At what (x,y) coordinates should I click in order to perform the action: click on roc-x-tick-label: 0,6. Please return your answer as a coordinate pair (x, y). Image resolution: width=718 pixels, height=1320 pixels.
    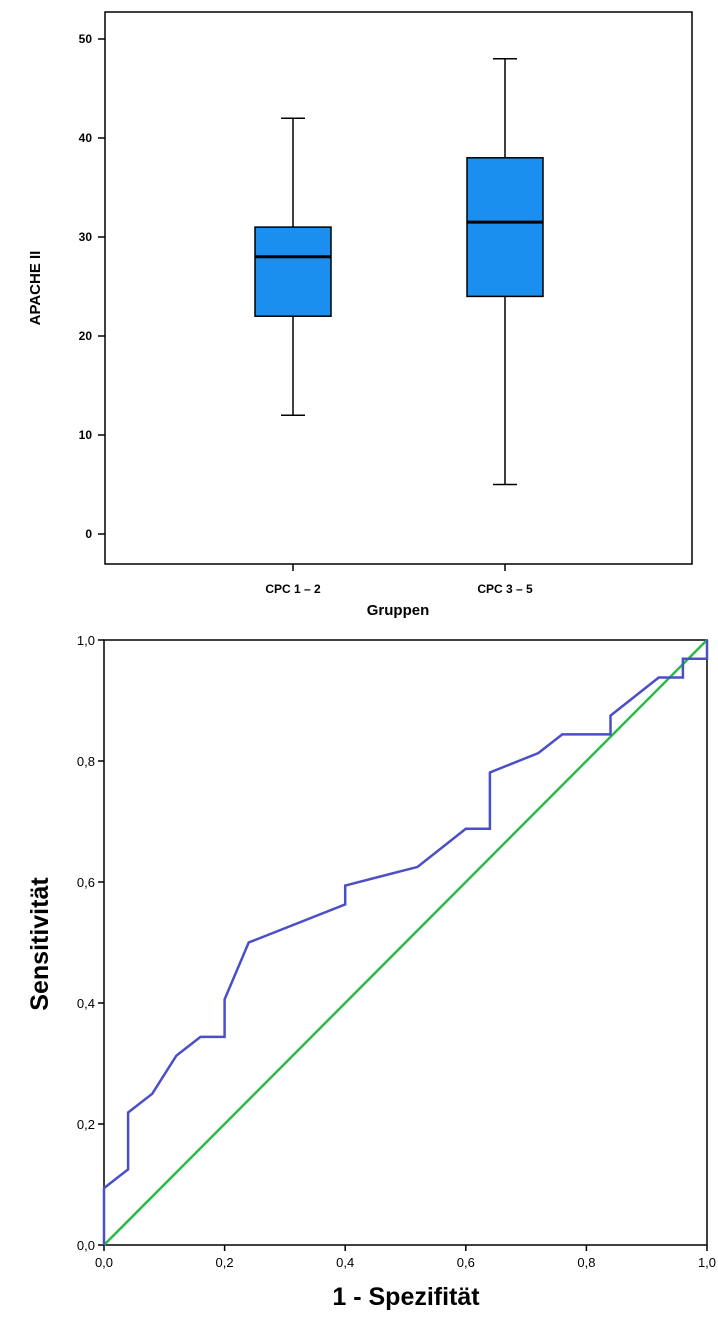
    Looking at the image, I should click on (466, 1262).